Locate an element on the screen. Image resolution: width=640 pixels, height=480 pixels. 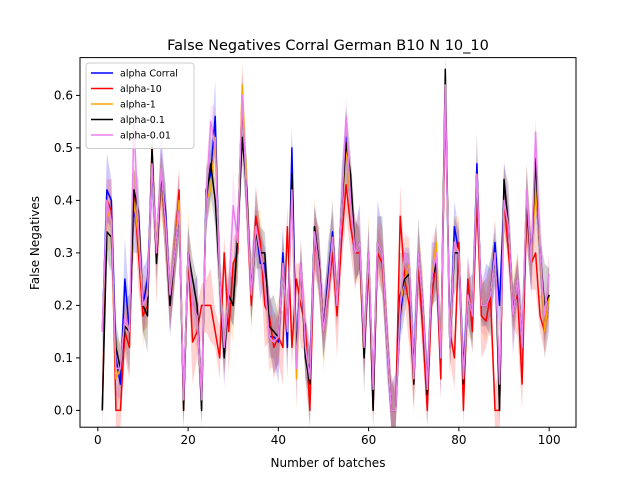
x-tick-label: 60 is located at coordinates (368, 440).